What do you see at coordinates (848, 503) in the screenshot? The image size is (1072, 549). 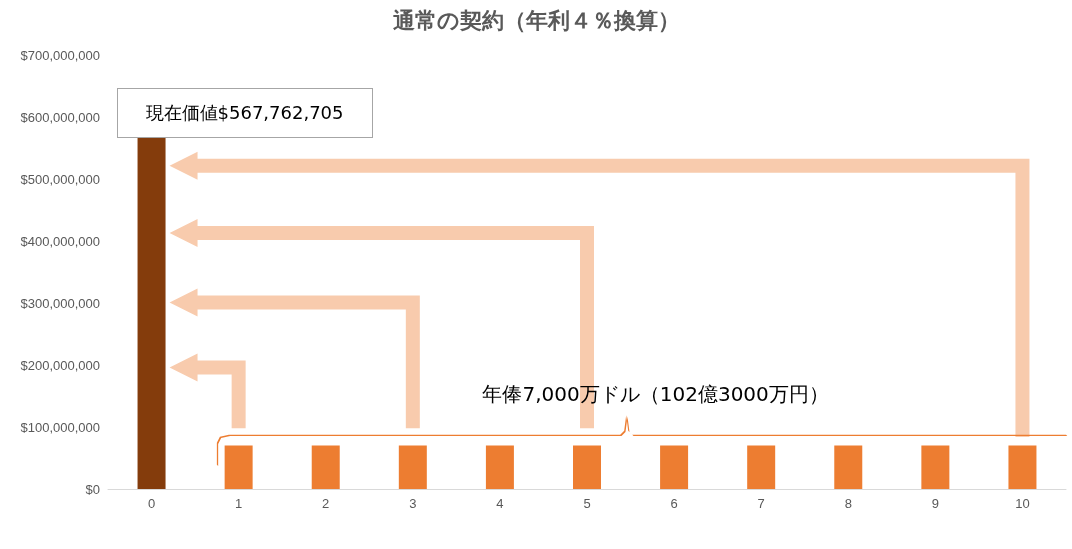 I see `x-tick-label: 8` at bounding box center [848, 503].